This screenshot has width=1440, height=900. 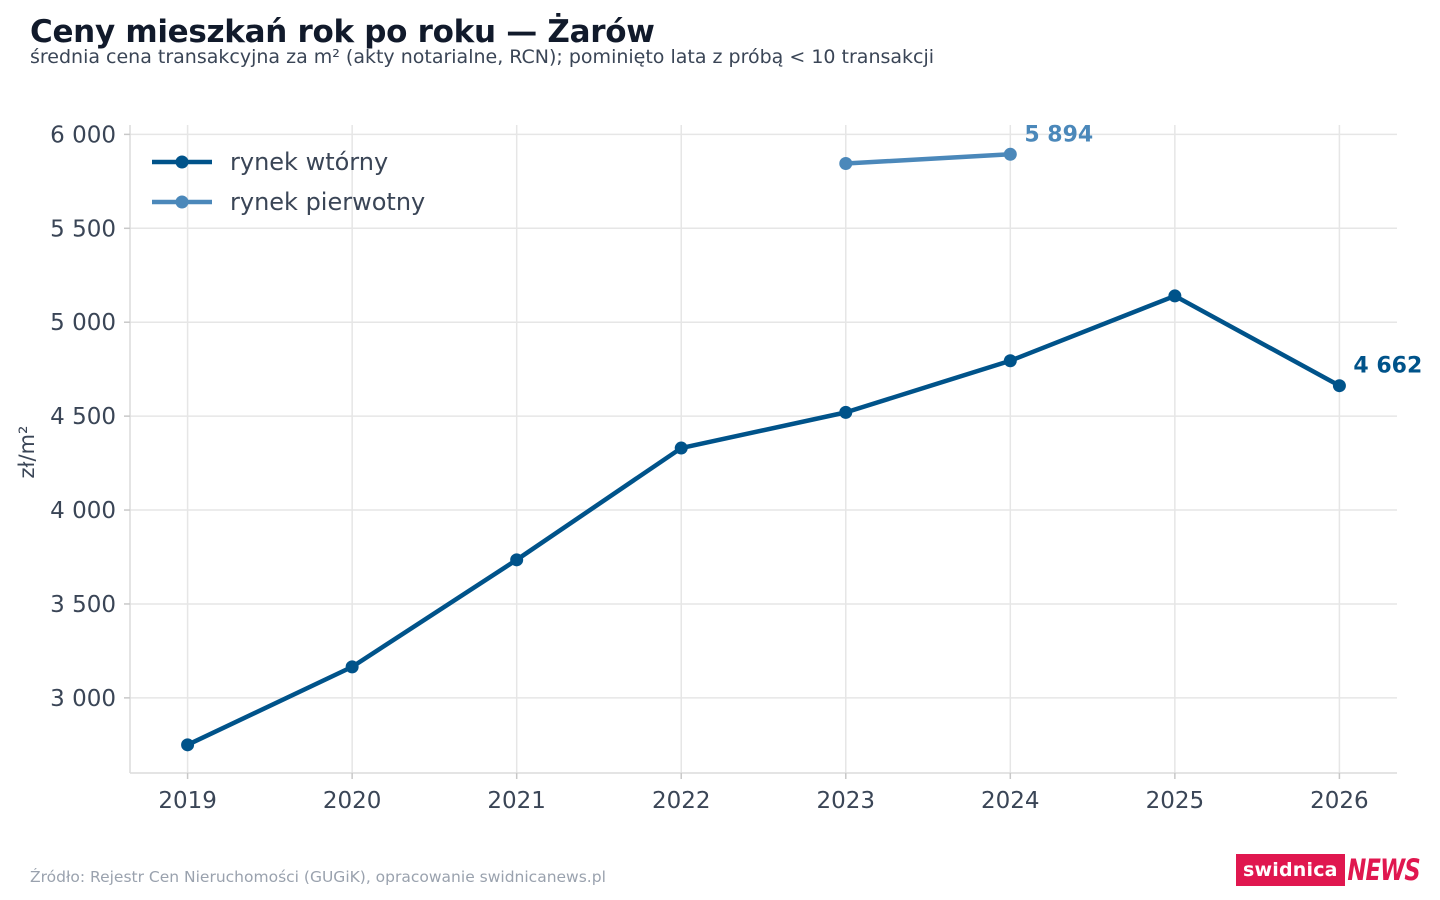 What do you see at coordinates (83, 323) in the screenshot?
I see `y-tick-label: 5 000` at bounding box center [83, 323].